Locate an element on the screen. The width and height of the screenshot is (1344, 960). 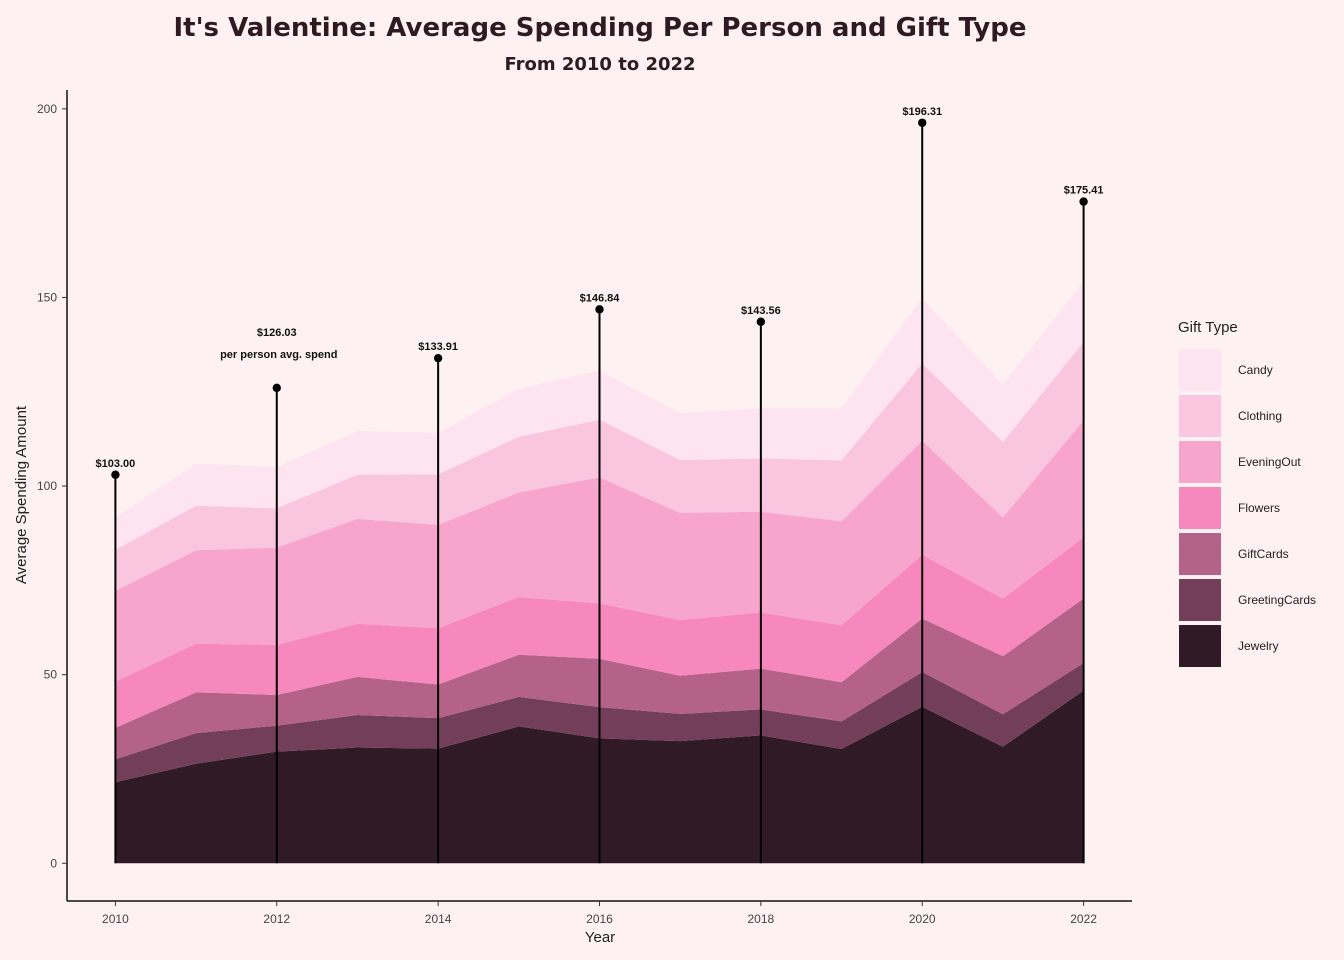
legend-item-label: EveningOut is located at coordinates (1269, 462).